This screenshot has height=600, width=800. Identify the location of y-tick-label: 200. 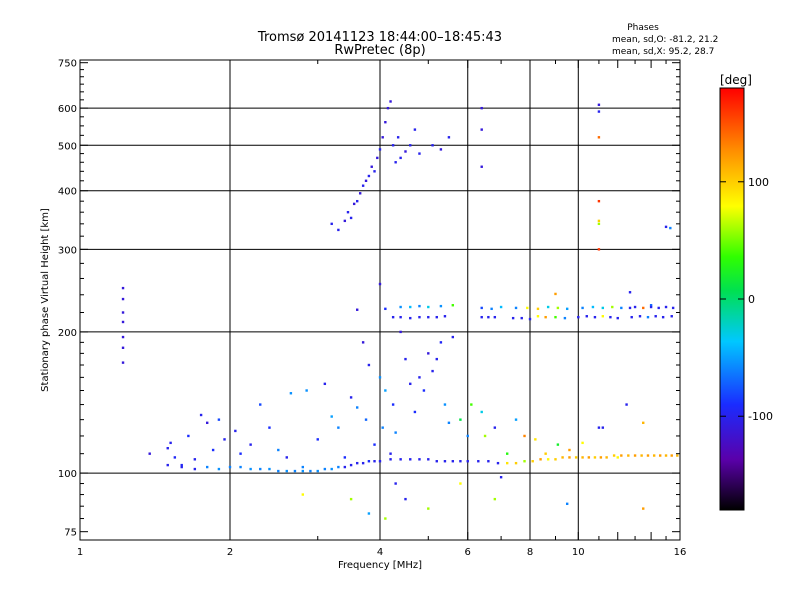
(67, 333).